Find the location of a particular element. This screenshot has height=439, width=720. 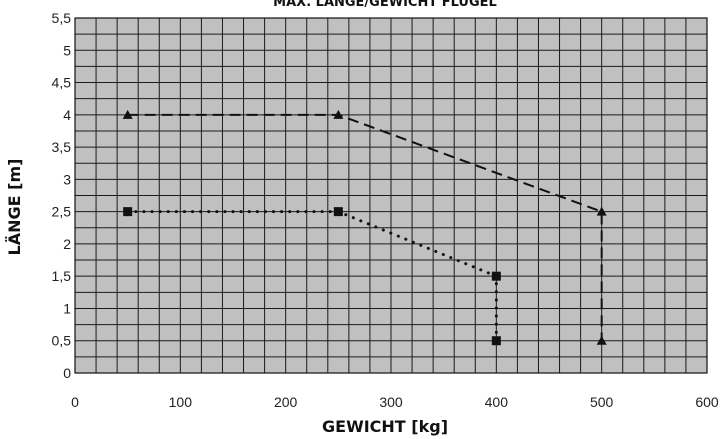

x-tick-label: 100 is located at coordinates (181, 402).